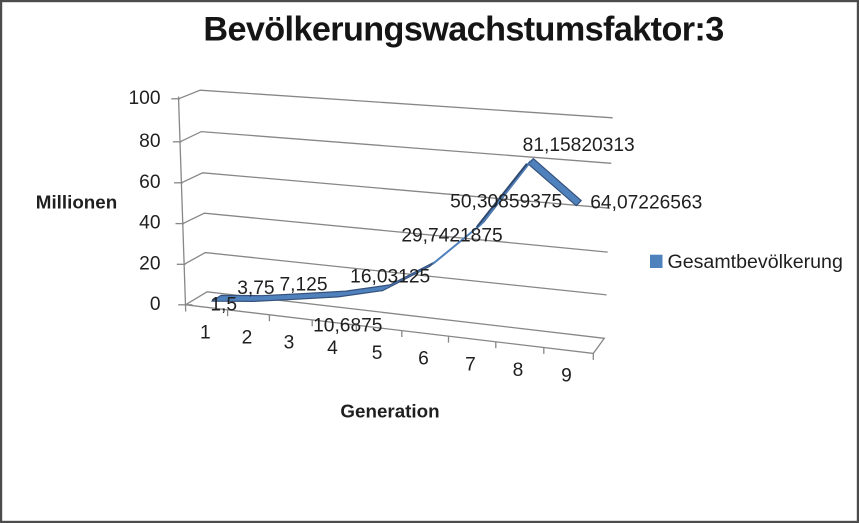 The image size is (859, 523). I want to click on svg-text: Gesamtbevölkerung, so click(755, 262).